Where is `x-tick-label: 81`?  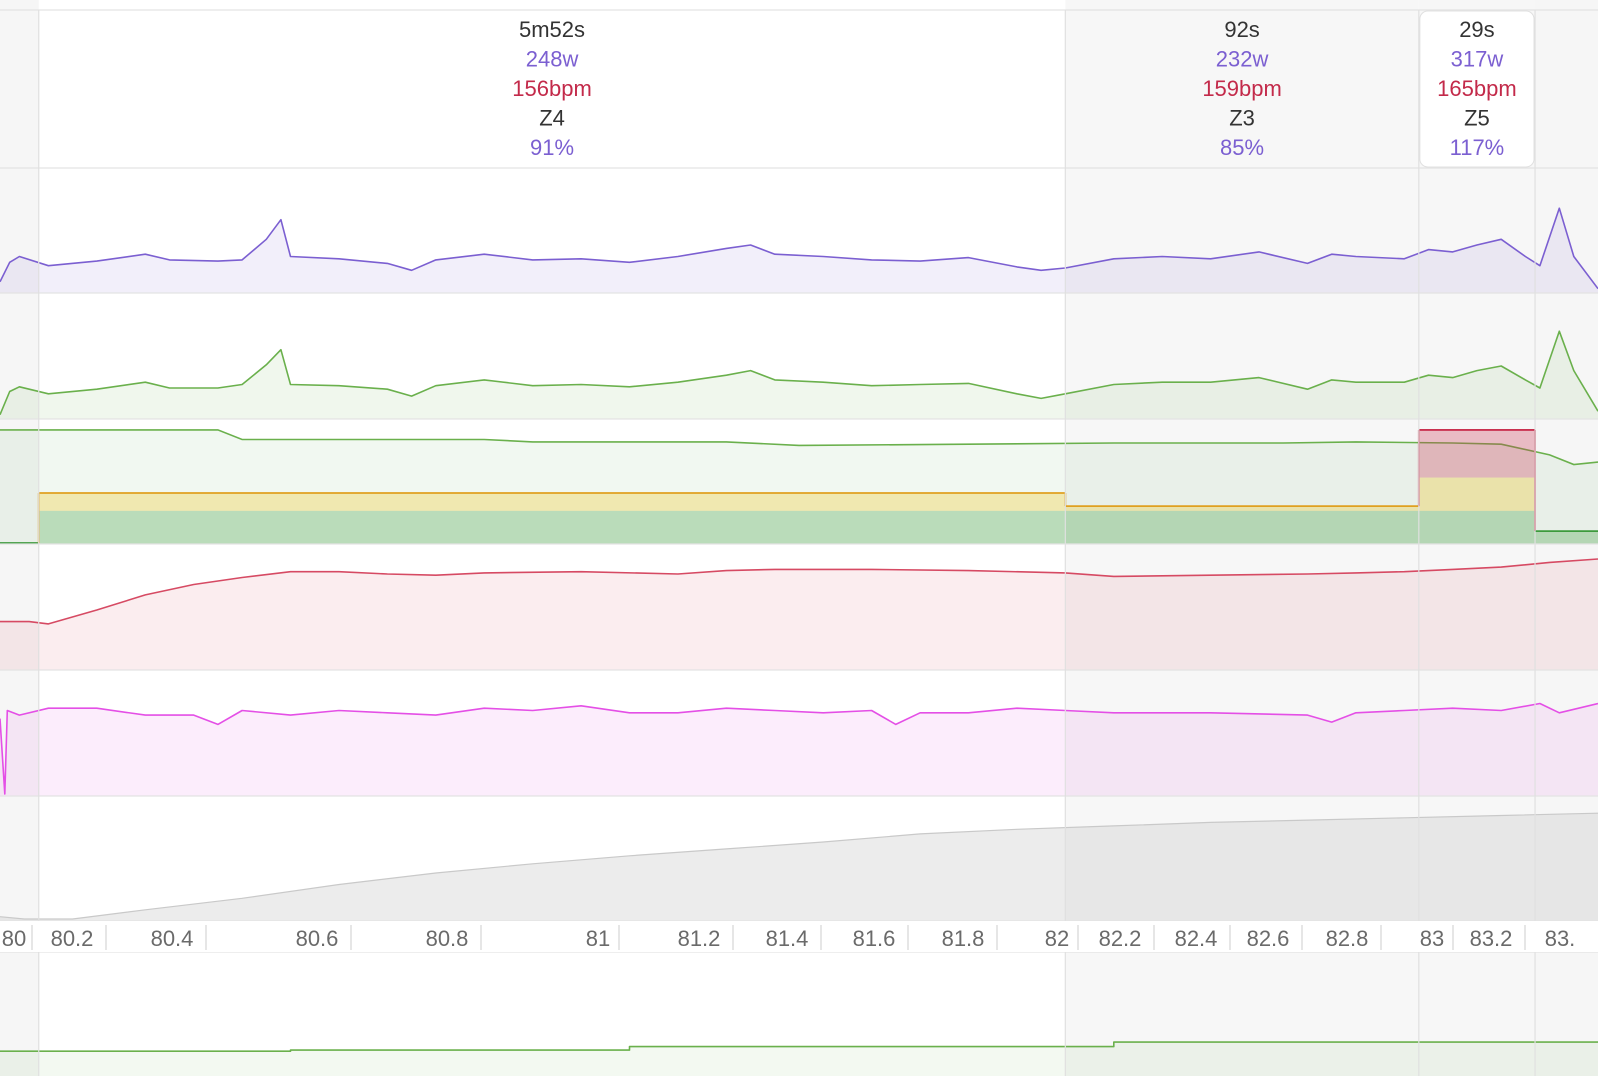
x-tick-label: 81 is located at coordinates (598, 938).